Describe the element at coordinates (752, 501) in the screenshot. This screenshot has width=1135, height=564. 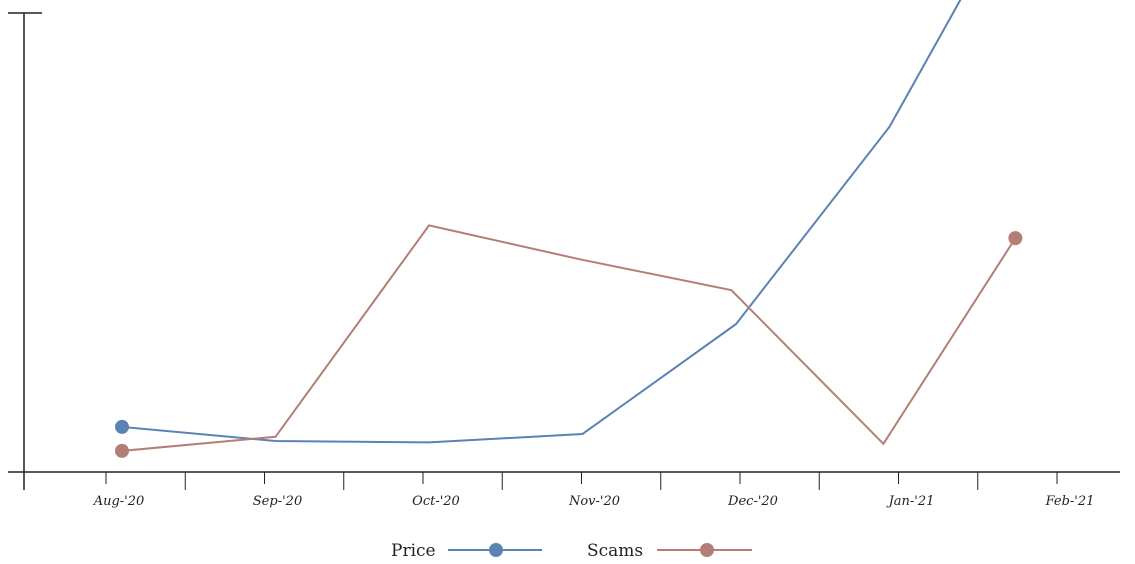
I see `x-tick-label: Dec-'20` at that location.